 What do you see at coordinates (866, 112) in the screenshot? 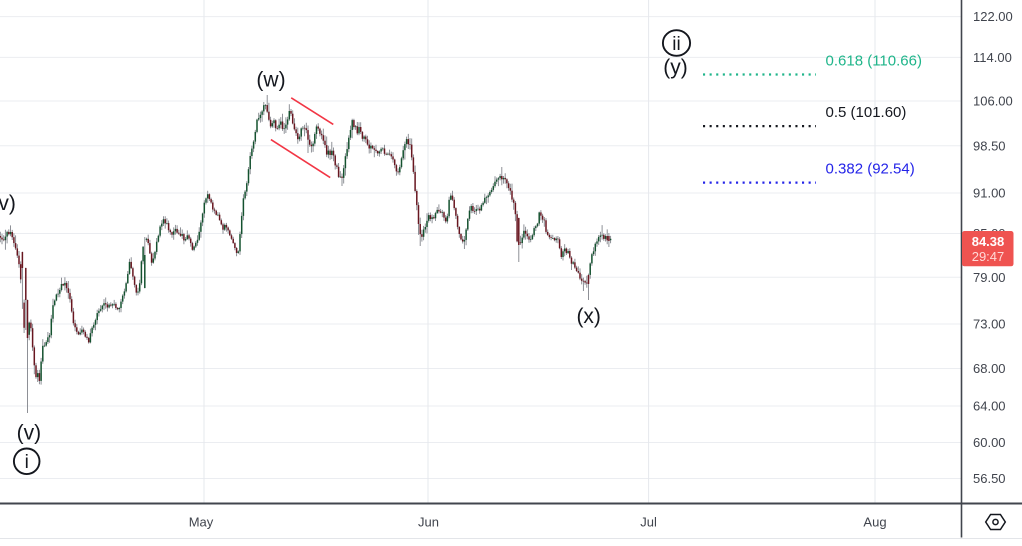
I see `svg-text: 0.5 (101.60)` at bounding box center [866, 112].